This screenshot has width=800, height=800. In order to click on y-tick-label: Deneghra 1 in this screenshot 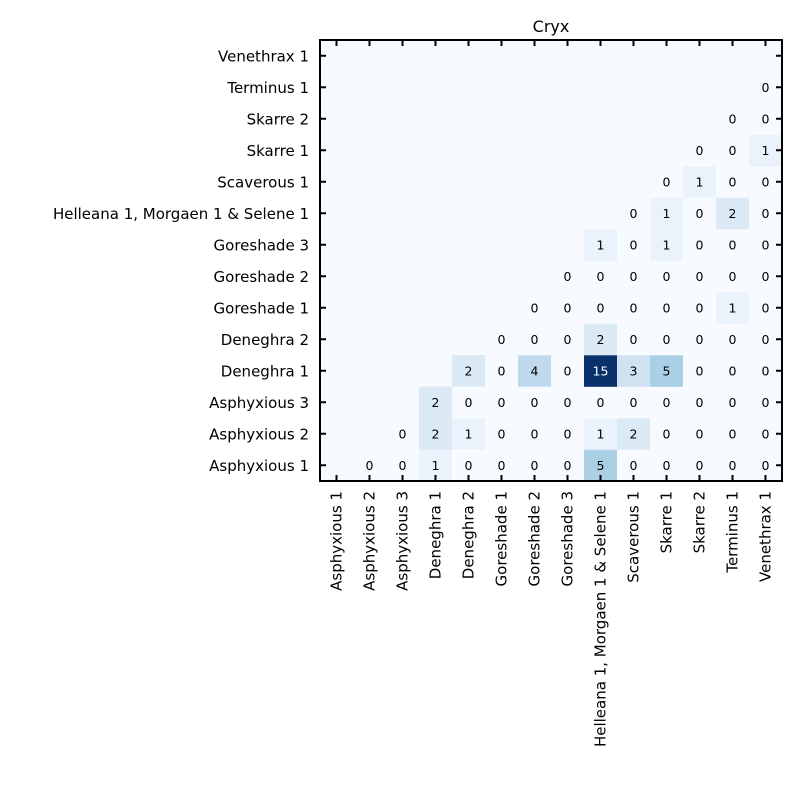, I will do `click(265, 371)`.